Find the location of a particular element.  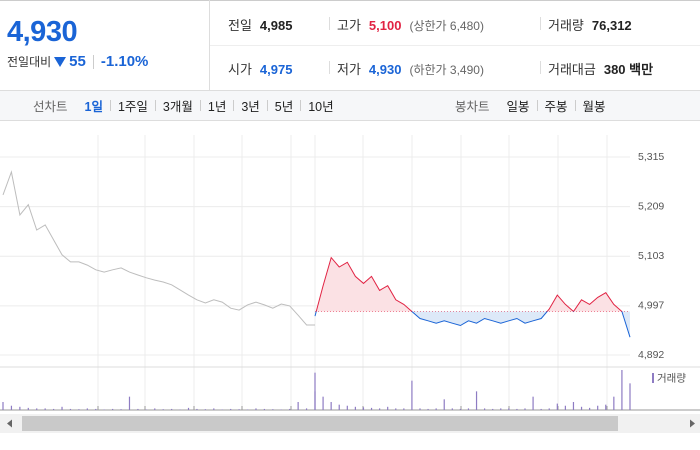

top-border is located at coordinates (350, 0).